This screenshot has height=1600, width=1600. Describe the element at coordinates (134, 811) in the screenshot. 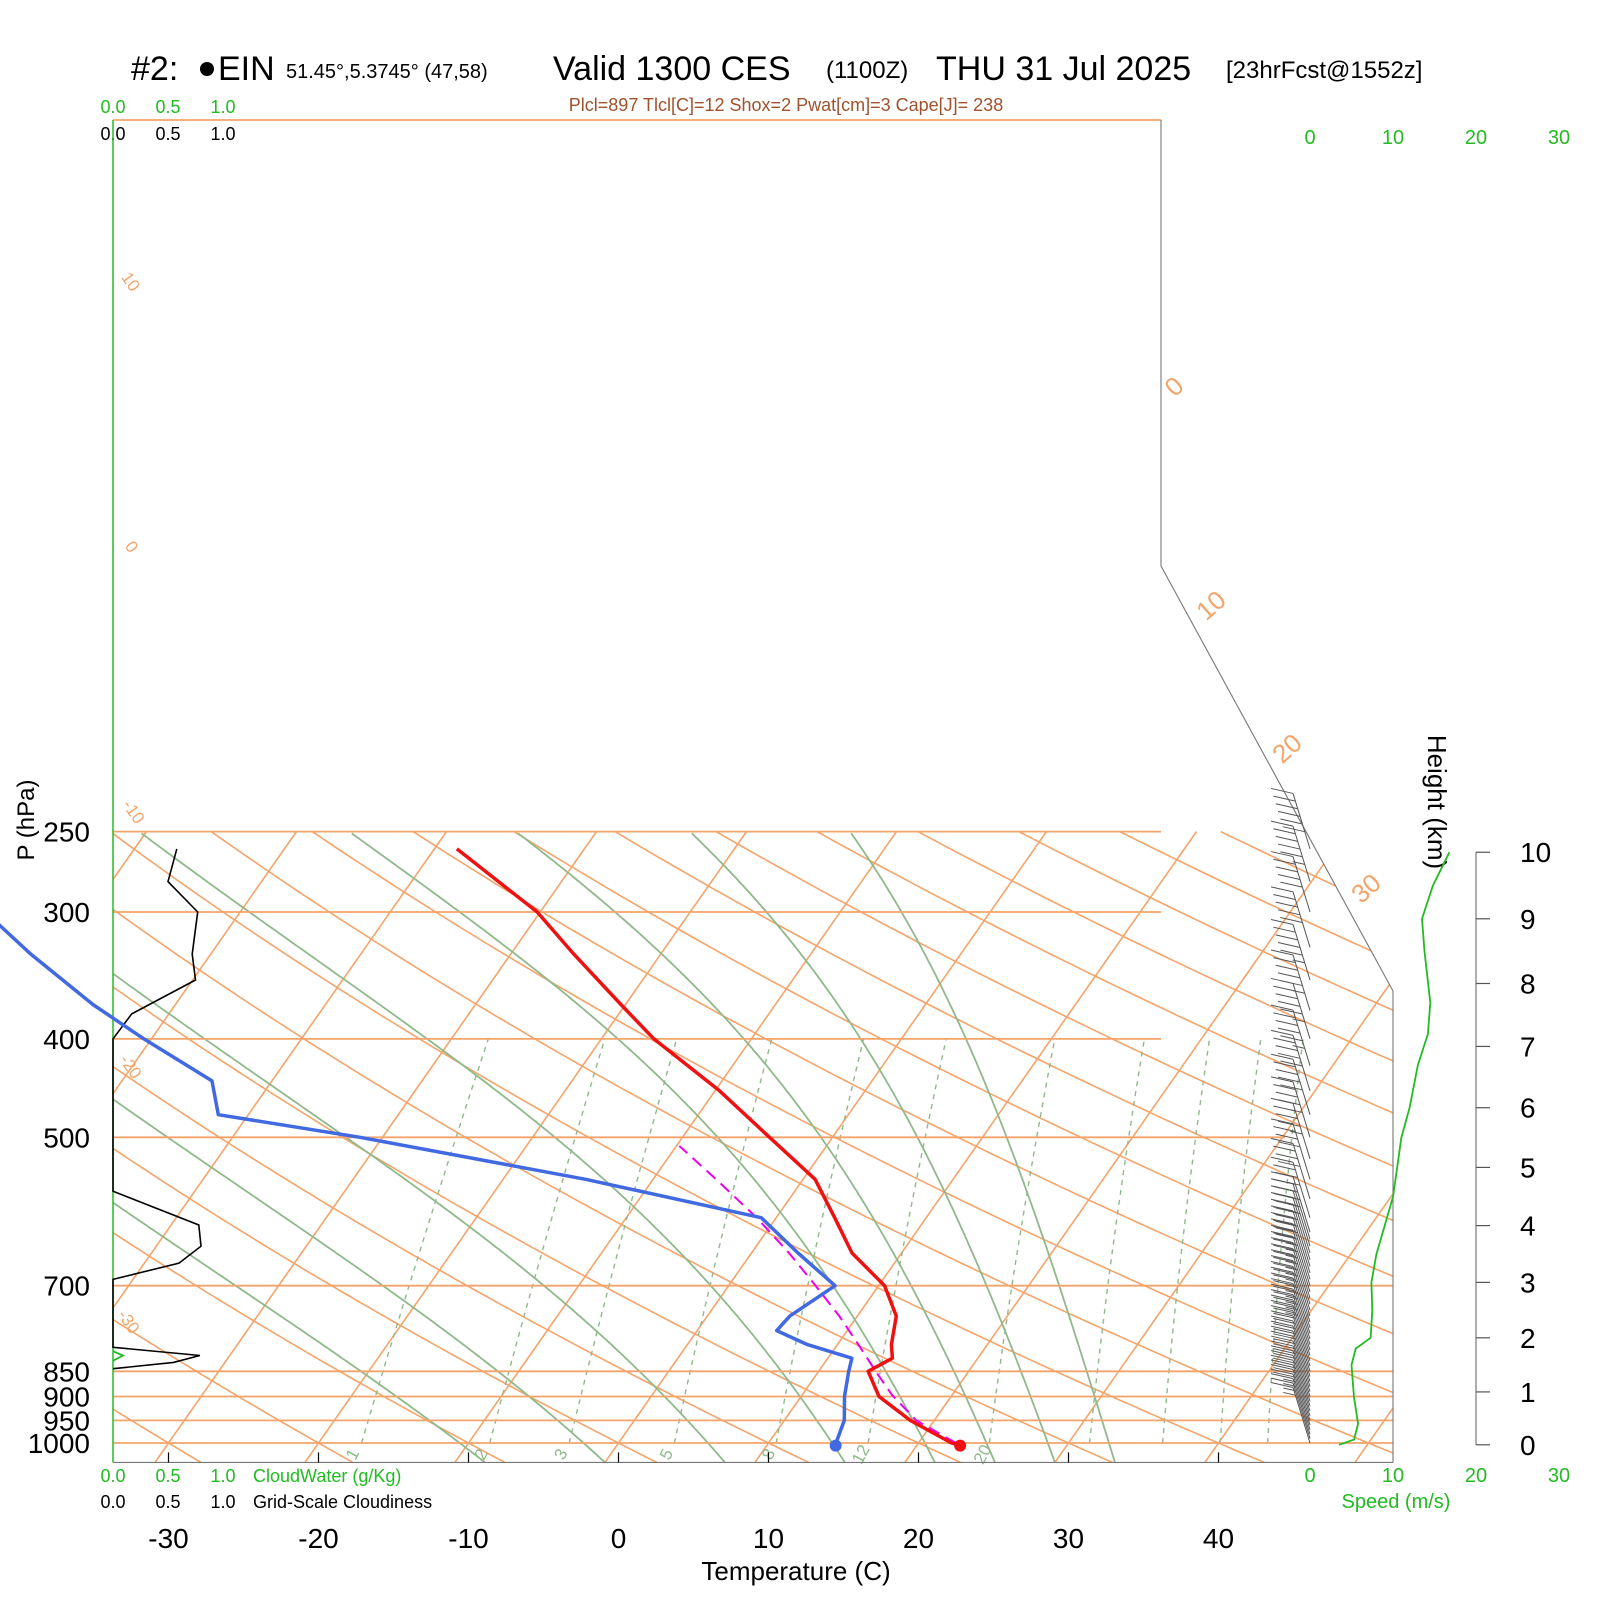

I see `dry-adiabat-label: -10` at that location.